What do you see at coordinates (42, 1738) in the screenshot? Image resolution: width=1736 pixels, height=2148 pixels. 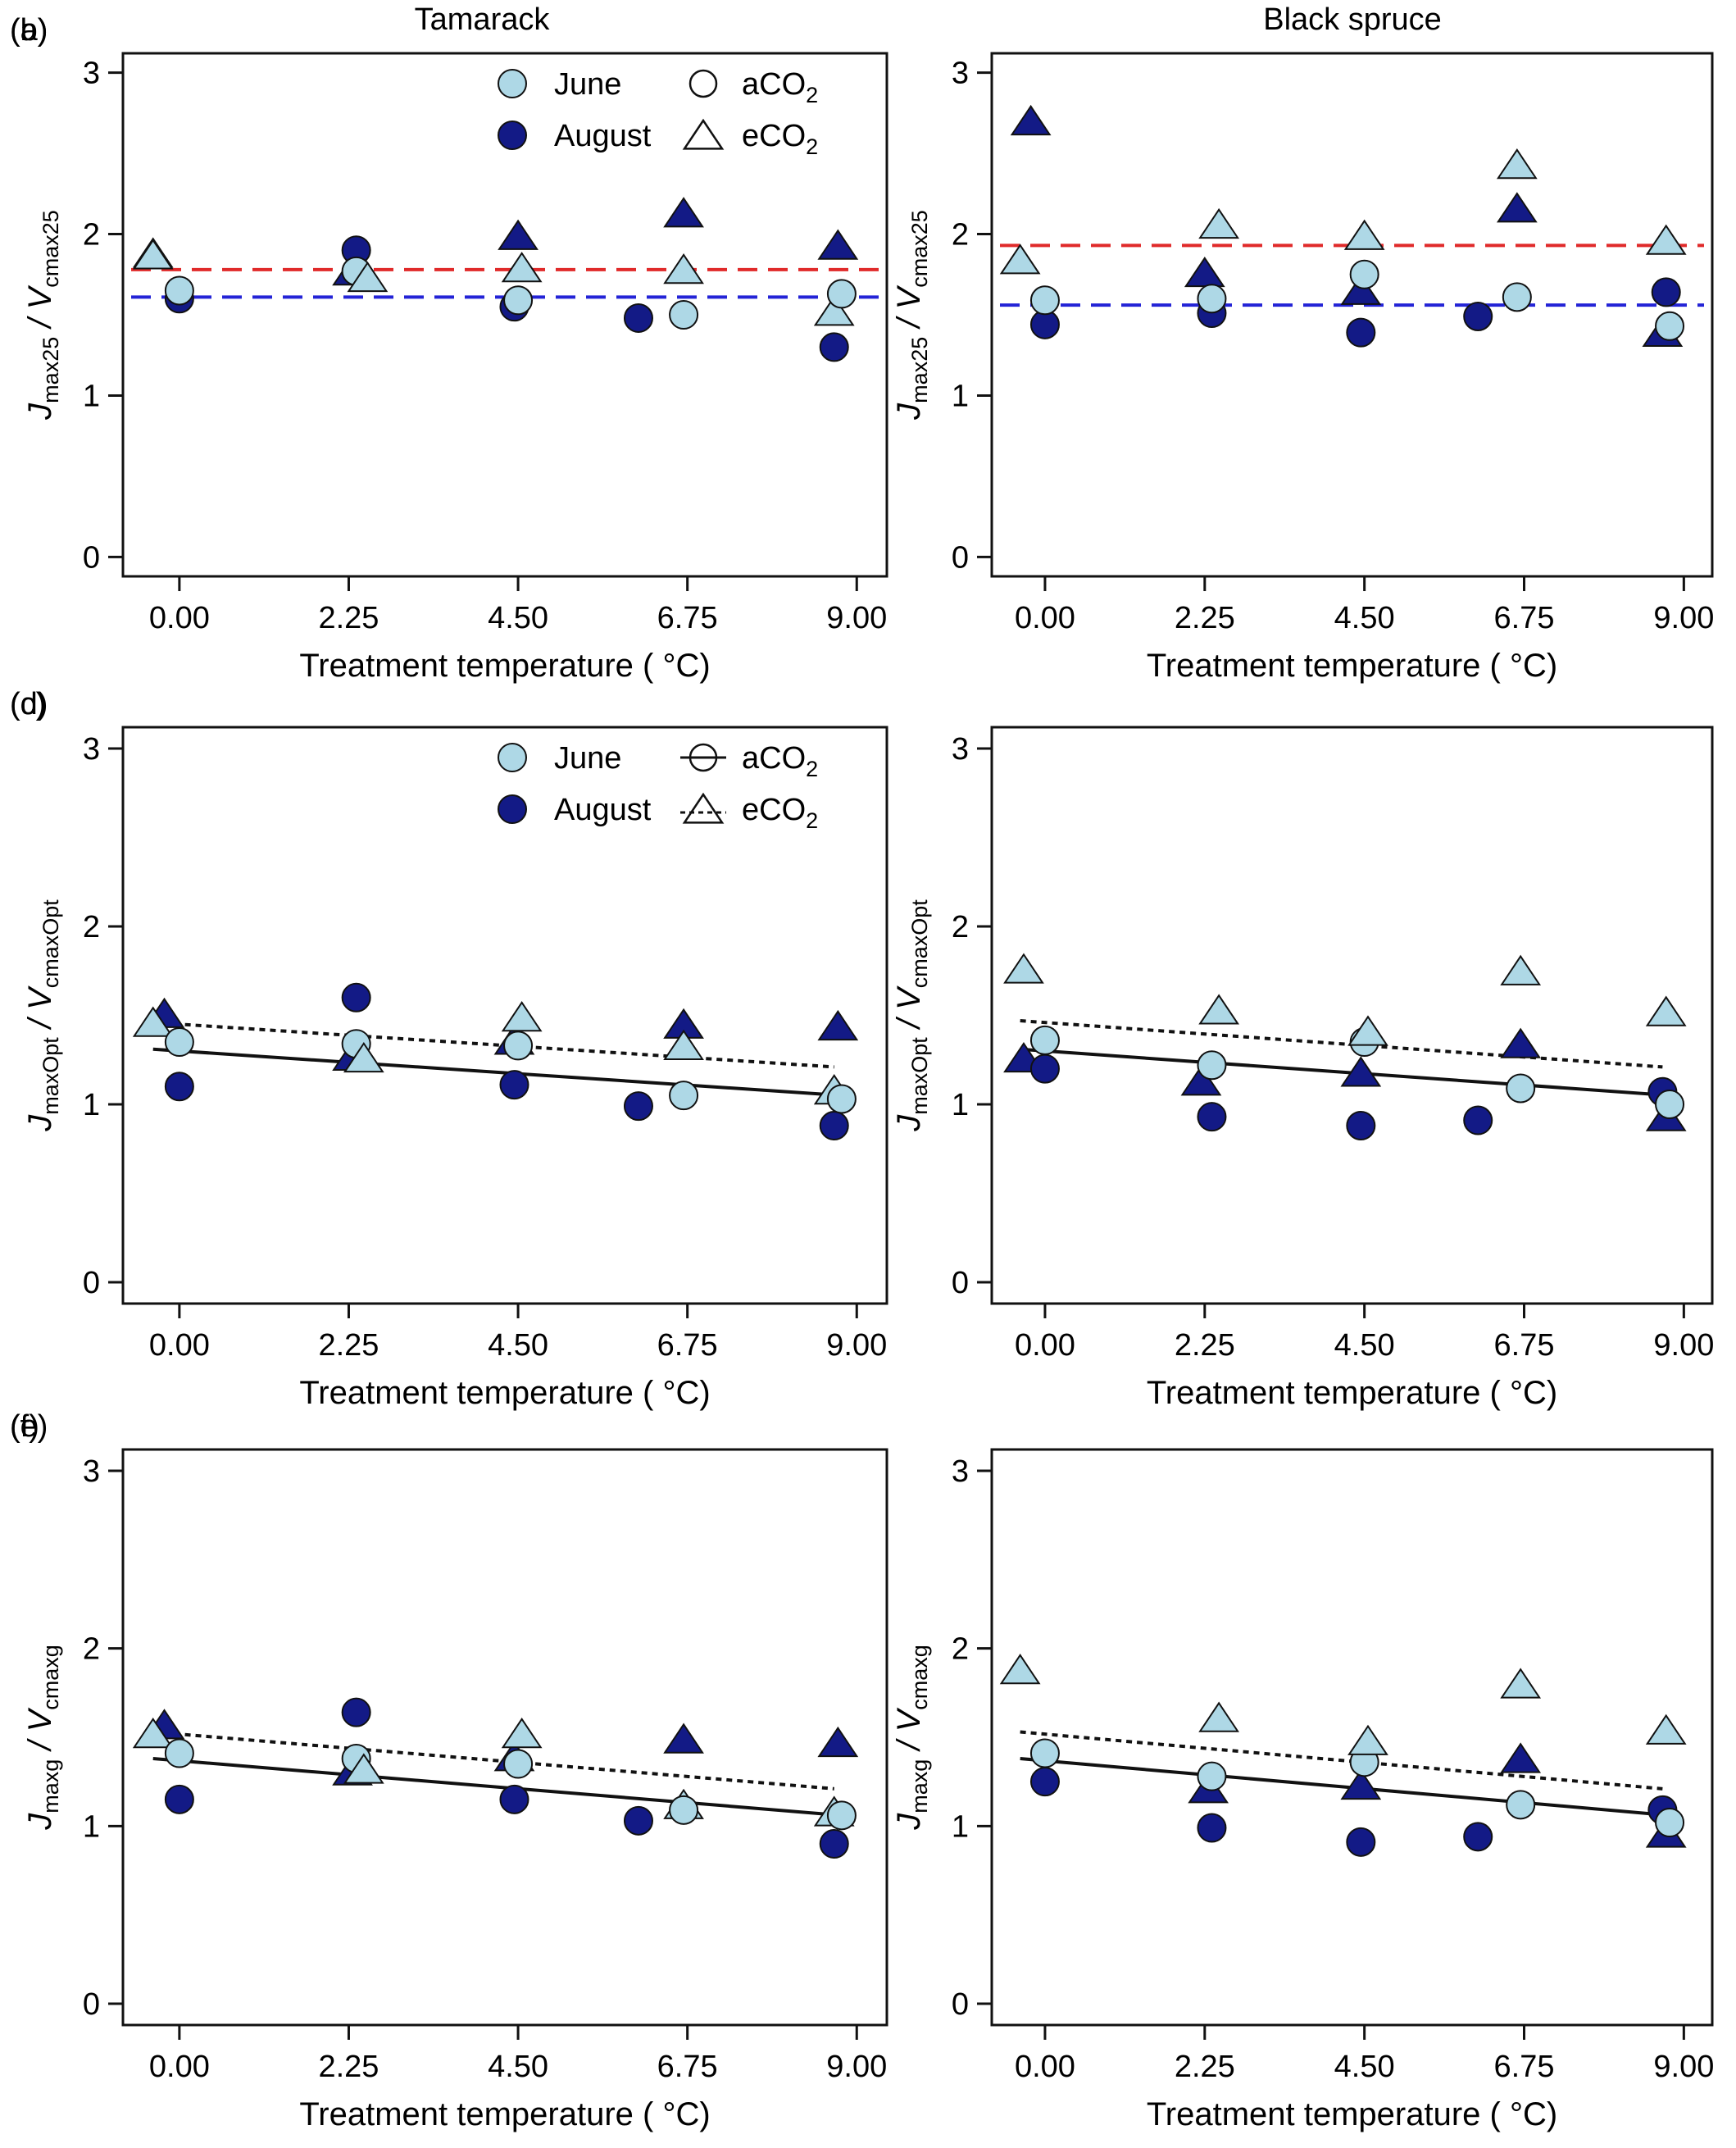 I see `y-axis-title: Jmaxg / Vcmaxg` at bounding box center [42, 1738].